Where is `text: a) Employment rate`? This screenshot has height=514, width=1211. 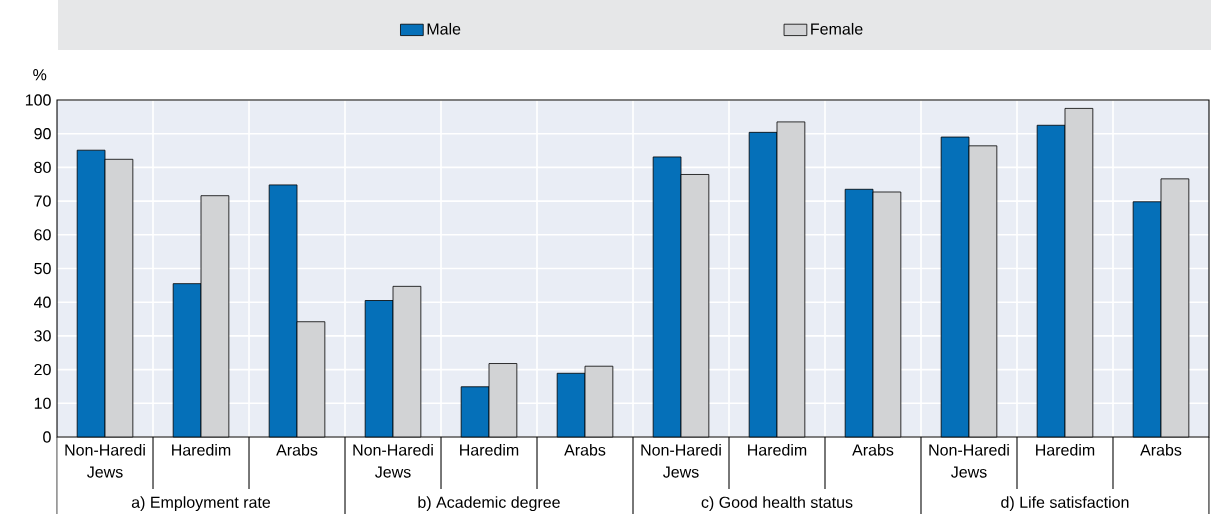
text: a) Employment rate is located at coordinates (201, 504).